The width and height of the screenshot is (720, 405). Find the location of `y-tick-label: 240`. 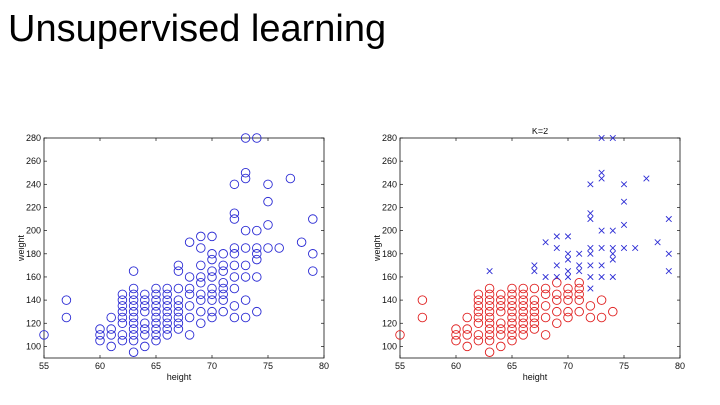

y-tick-label: 240 is located at coordinates (33, 184).